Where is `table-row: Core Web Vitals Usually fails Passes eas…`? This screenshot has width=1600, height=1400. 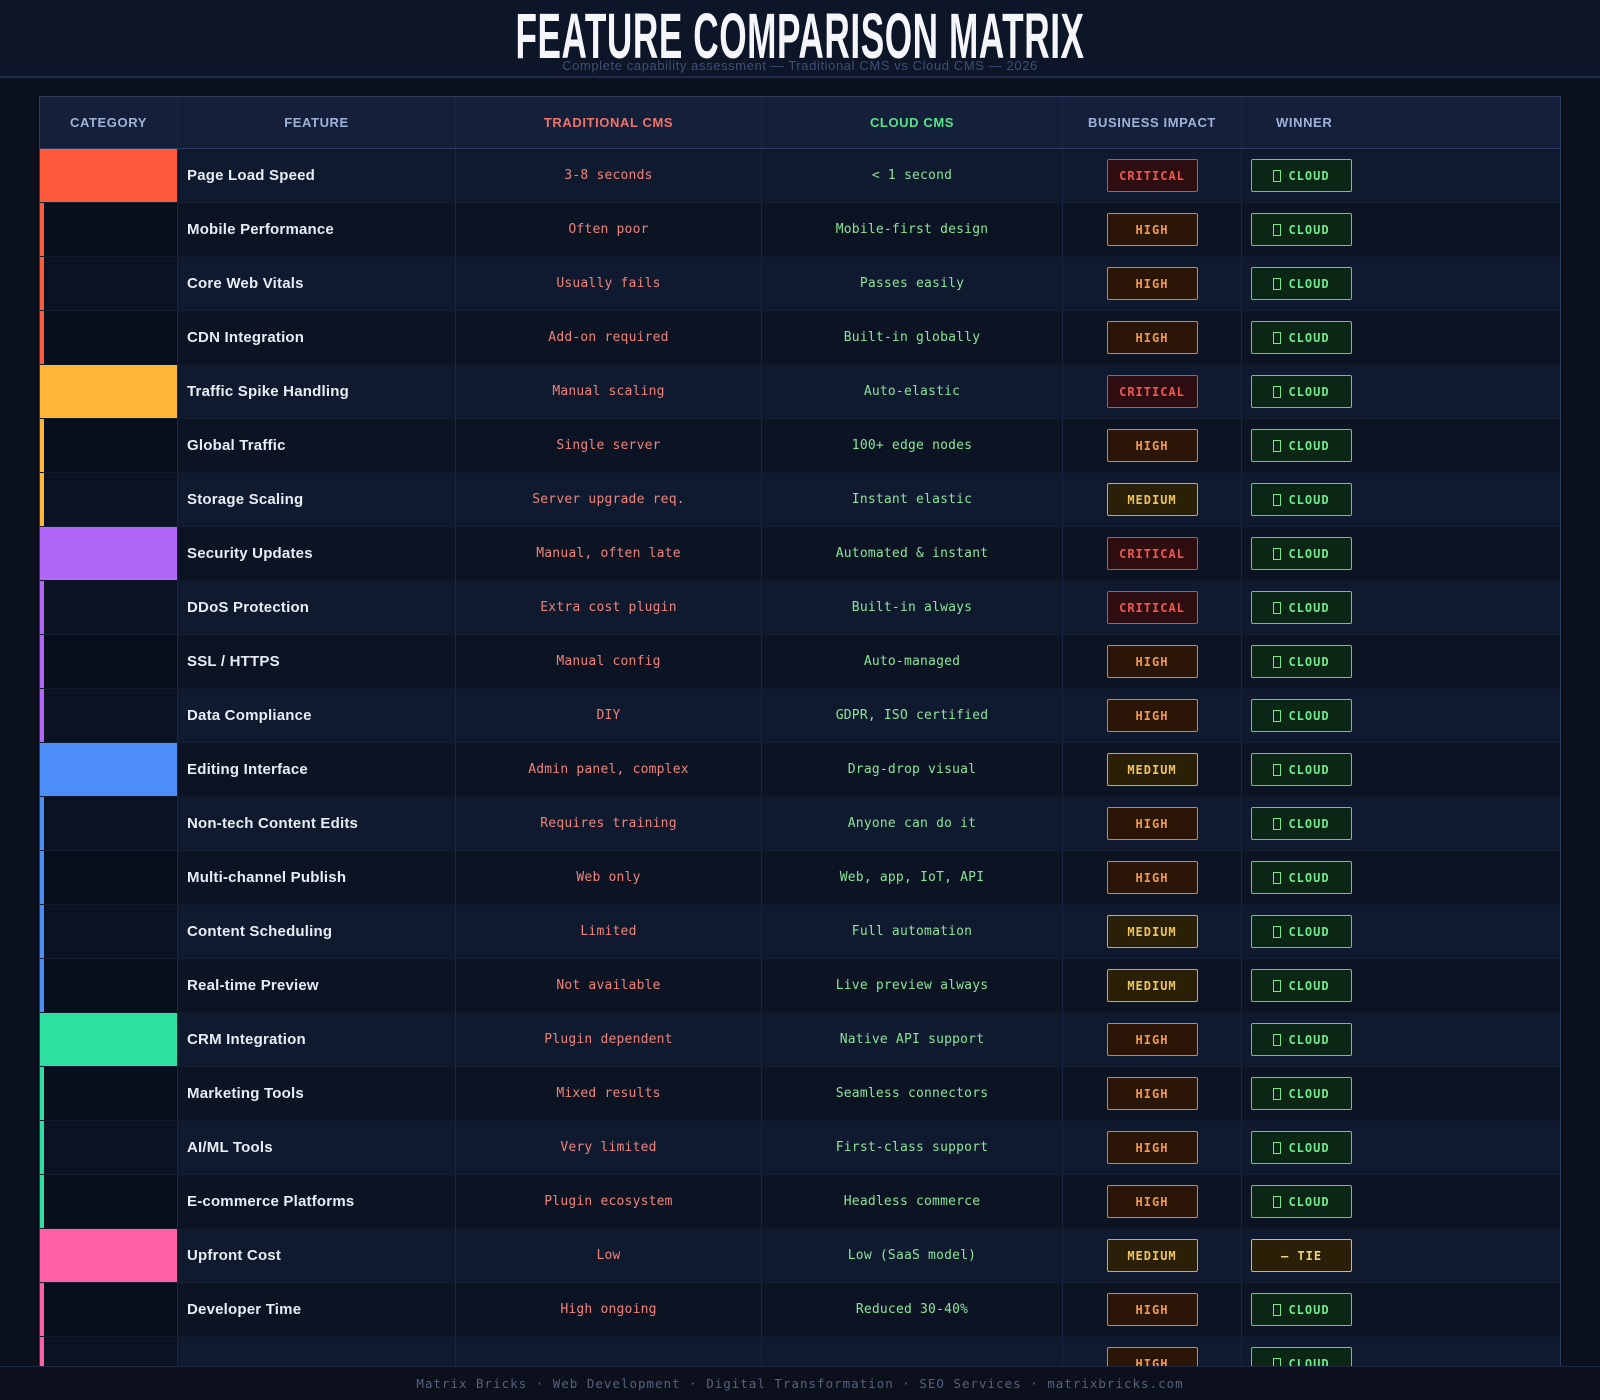 table-row: Core Web Vitals Usually fails Passes eas… is located at coordinates (800, 284).